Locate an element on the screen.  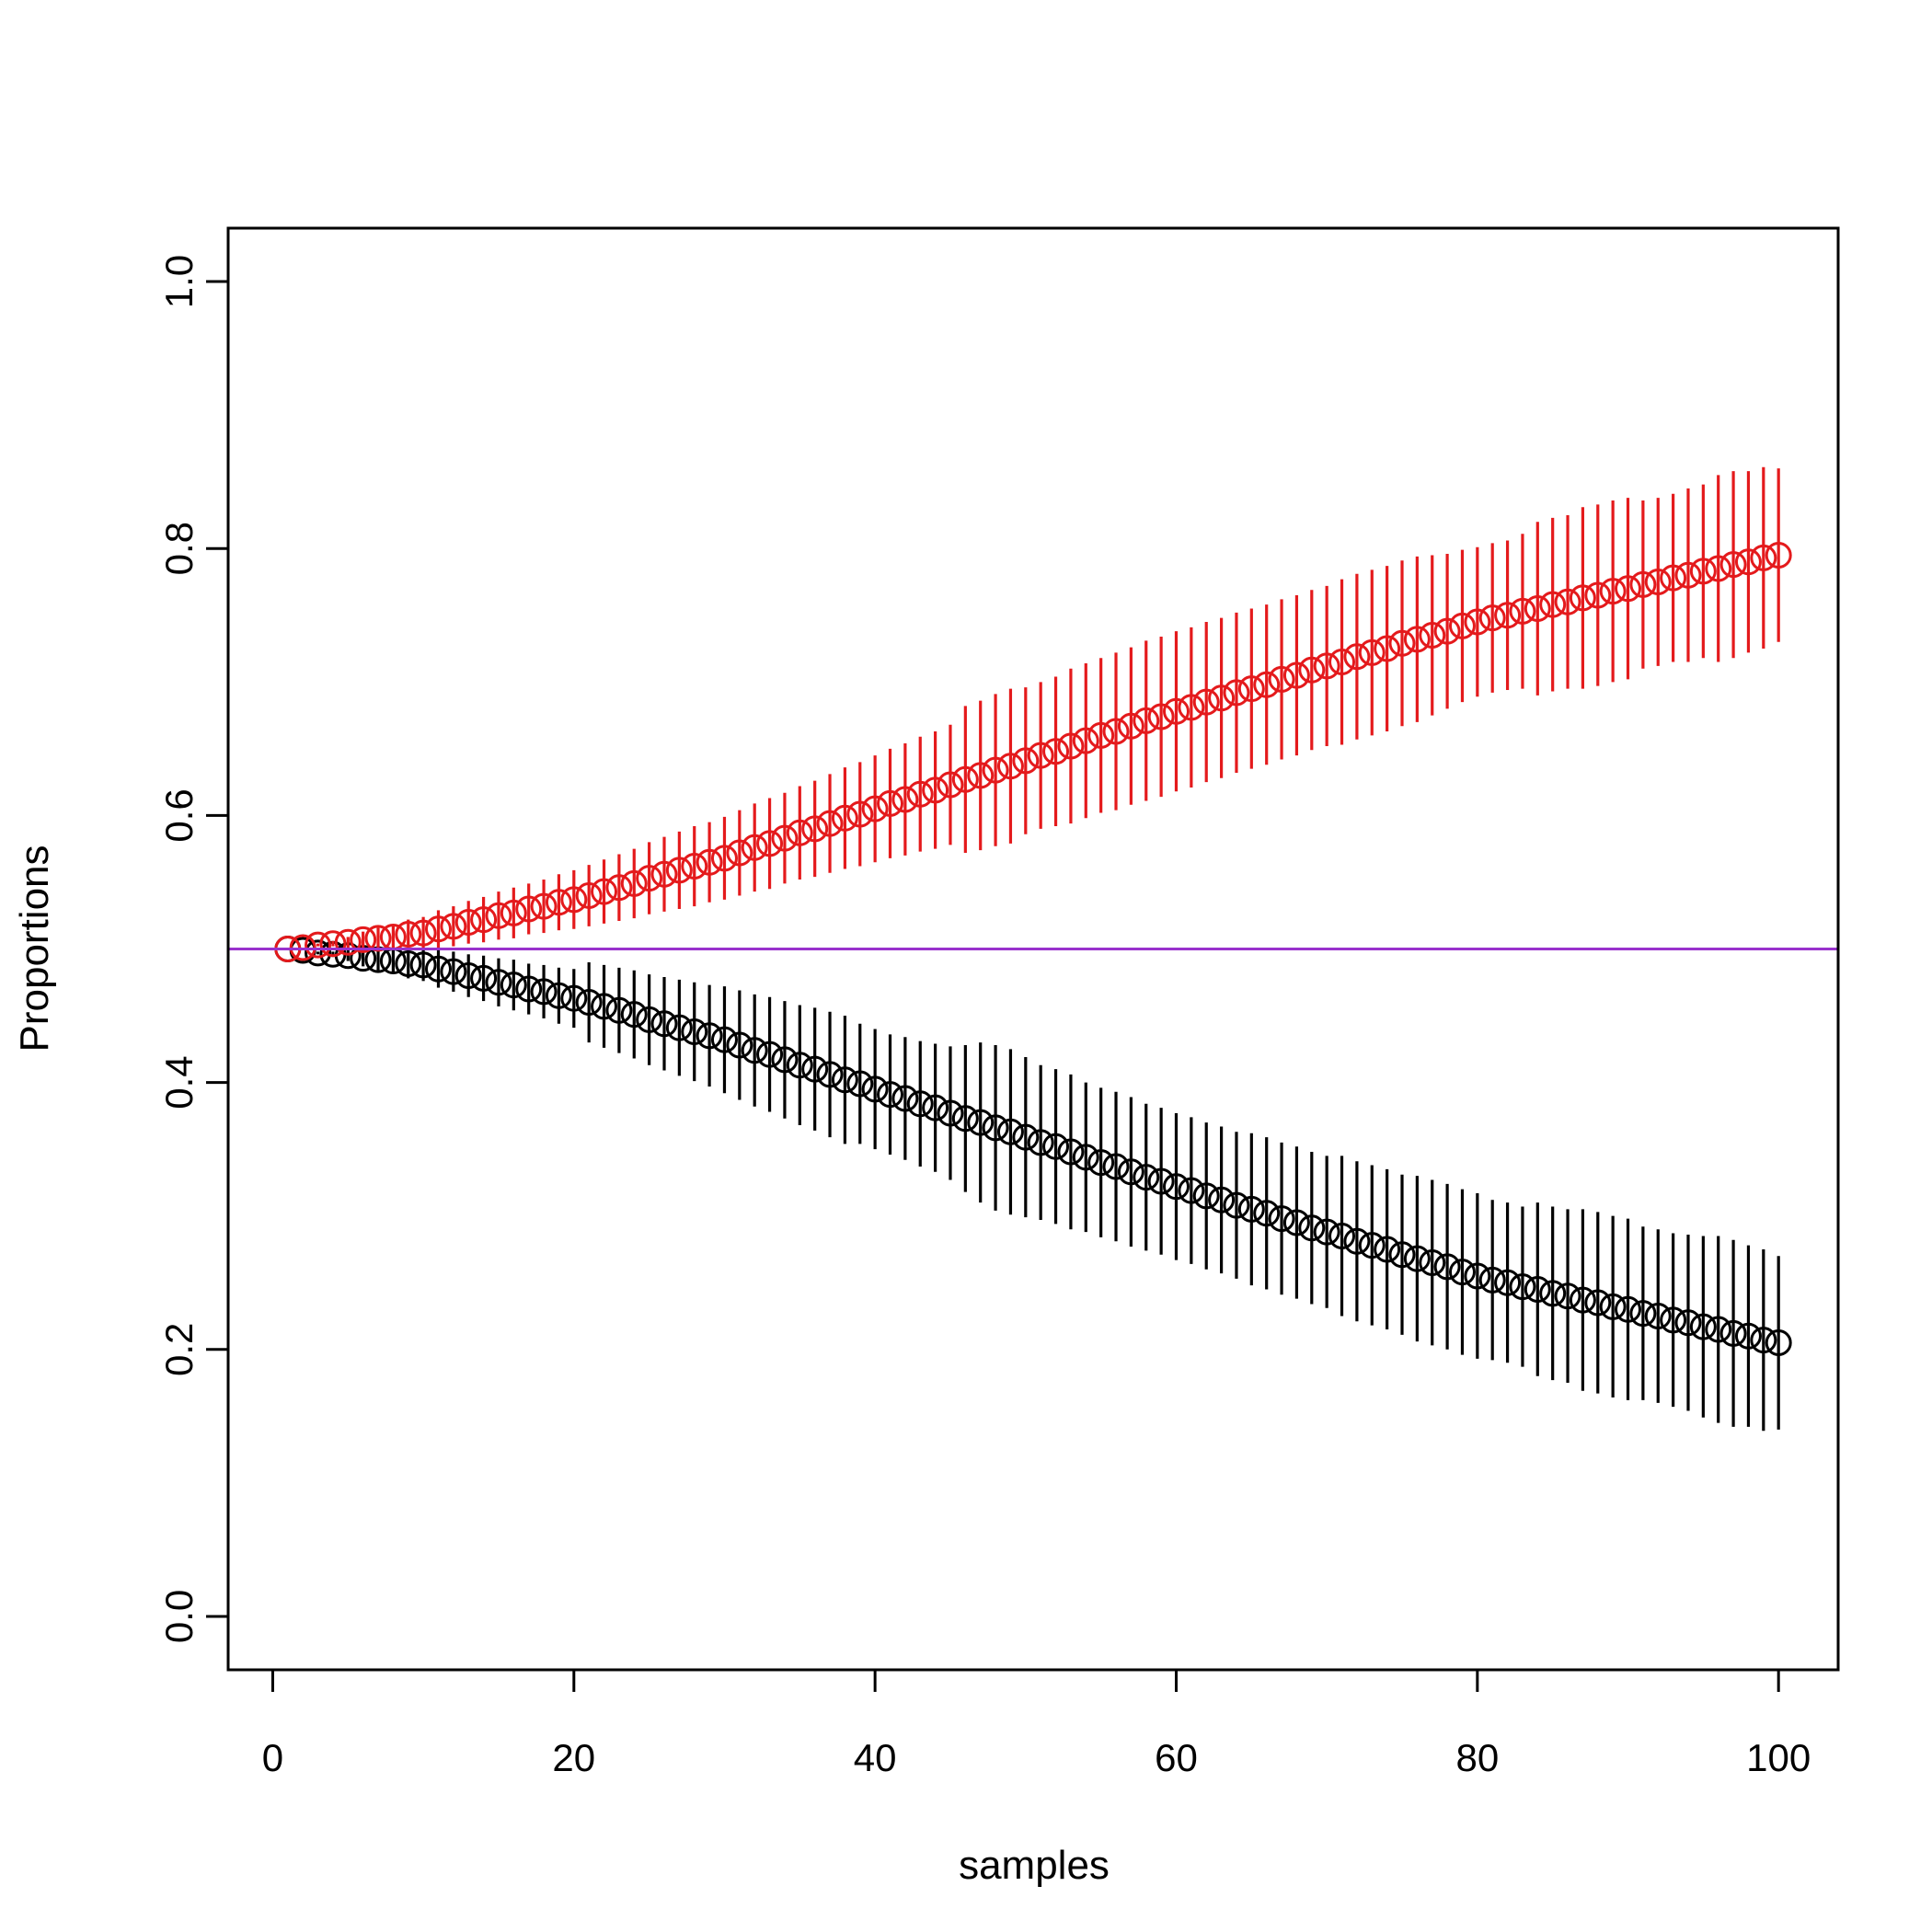
y-tick-label: 0.8 is located at coordinates (179, 548).